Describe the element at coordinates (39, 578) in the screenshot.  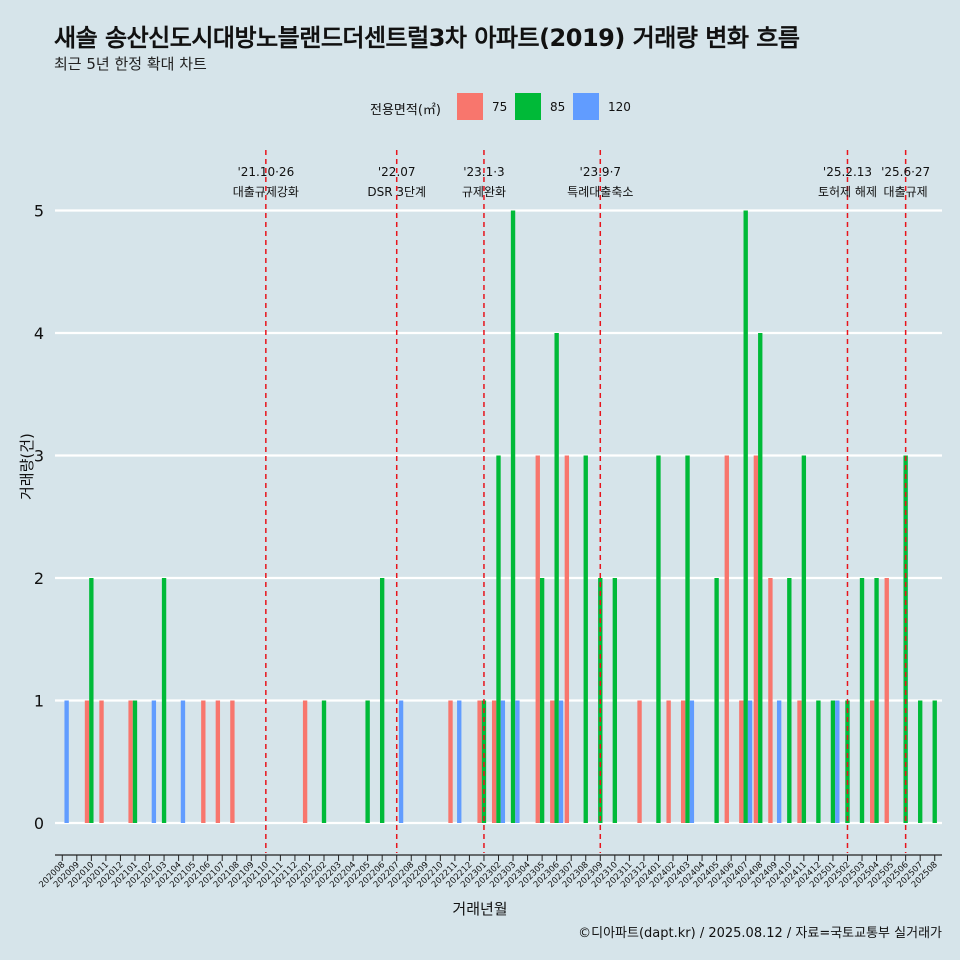
I see `y-tick-label: 2` at that location.